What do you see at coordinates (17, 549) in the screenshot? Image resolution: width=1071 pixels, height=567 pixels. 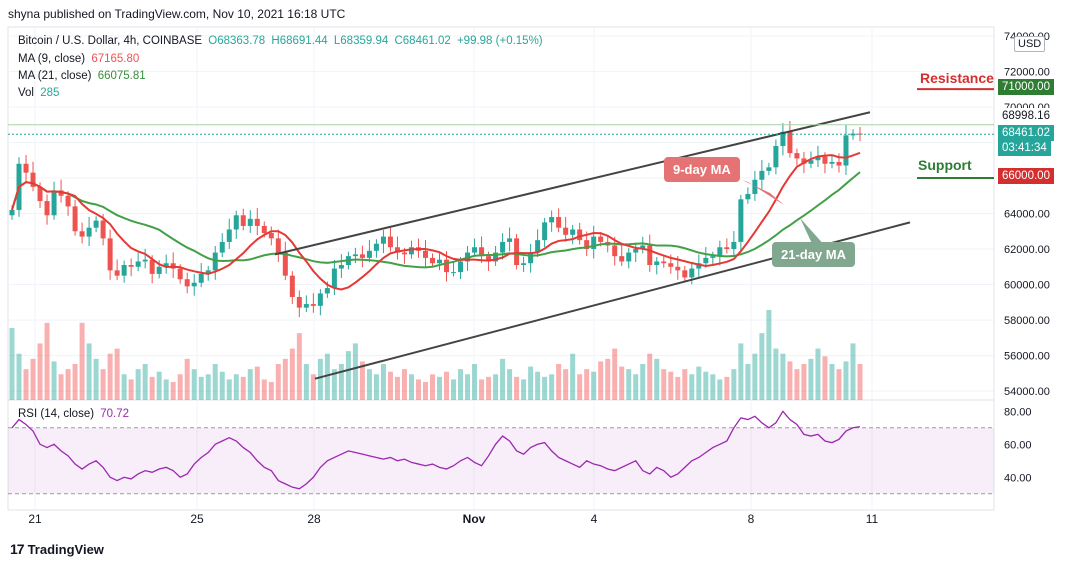 I see `tradingview-logo-icon: 17` at bounding box center [17, 549].